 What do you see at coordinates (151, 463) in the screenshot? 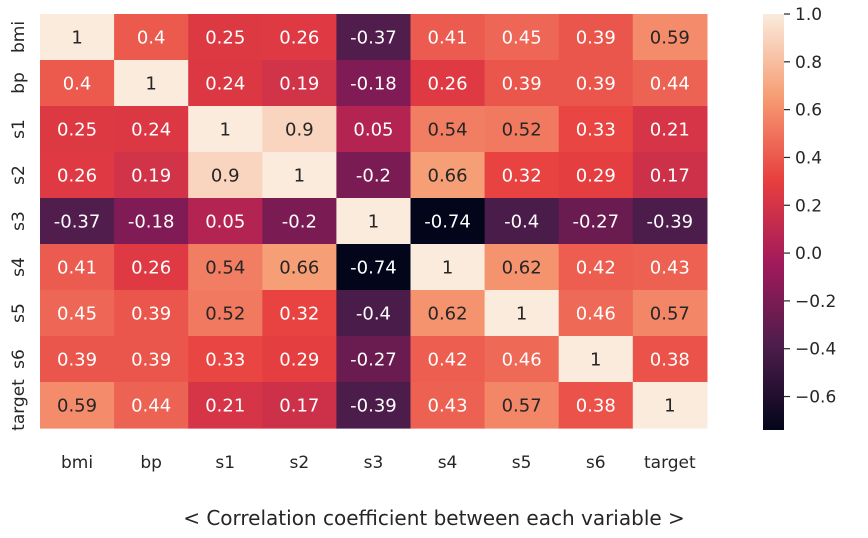
I see `x-tick-label: bp` at bounding box center [151, 463].